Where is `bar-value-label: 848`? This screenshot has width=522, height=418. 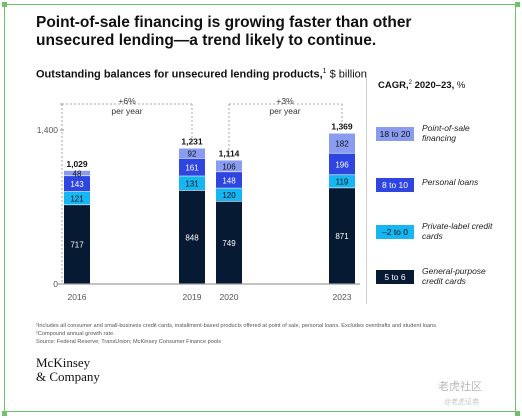
bar-value-label: 848 is located at coordinates (192, 237).